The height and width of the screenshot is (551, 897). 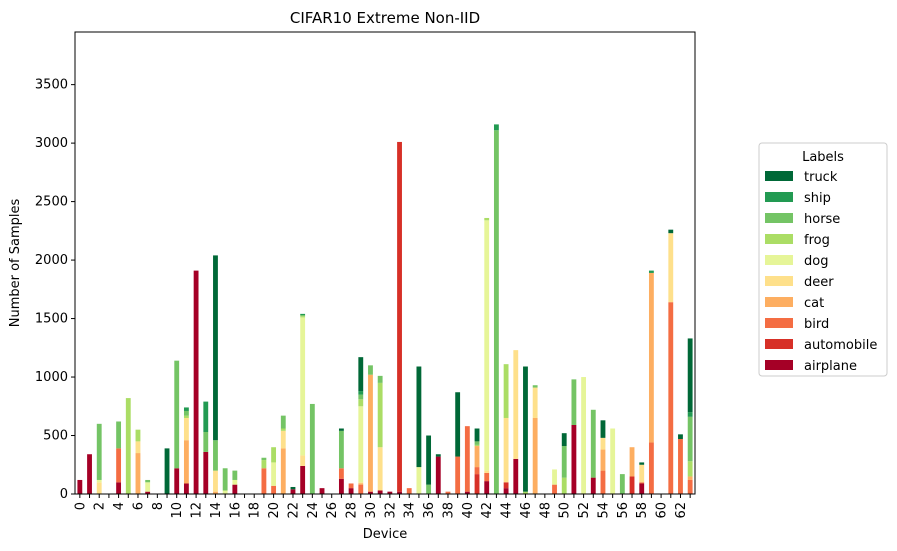 I want to click on x-tick-label: 42, so click(x=487, y=510).